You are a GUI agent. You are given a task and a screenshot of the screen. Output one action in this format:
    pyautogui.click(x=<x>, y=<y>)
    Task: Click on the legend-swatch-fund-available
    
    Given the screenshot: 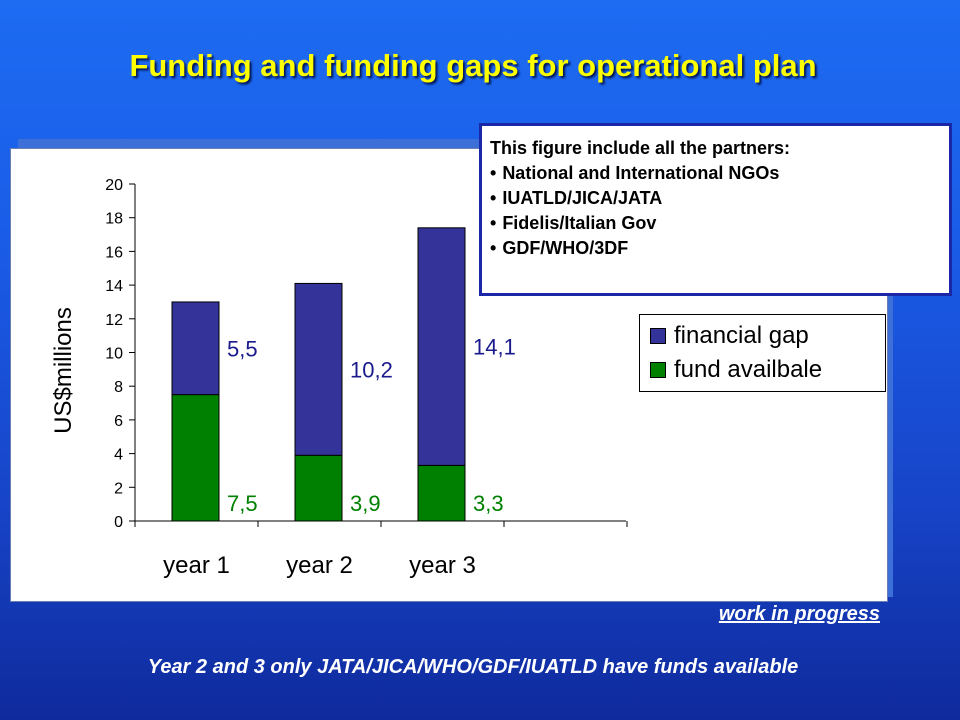 What is the action you would take?
    pyautogui.click(x=658, y=370)
    